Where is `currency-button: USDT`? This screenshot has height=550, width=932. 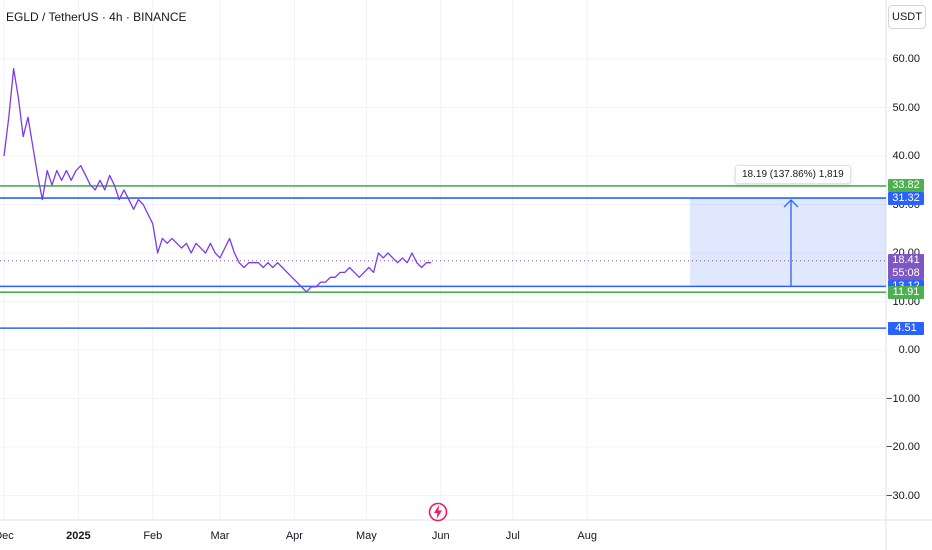
currency-button: USDT is located at coordinates (907, 17).